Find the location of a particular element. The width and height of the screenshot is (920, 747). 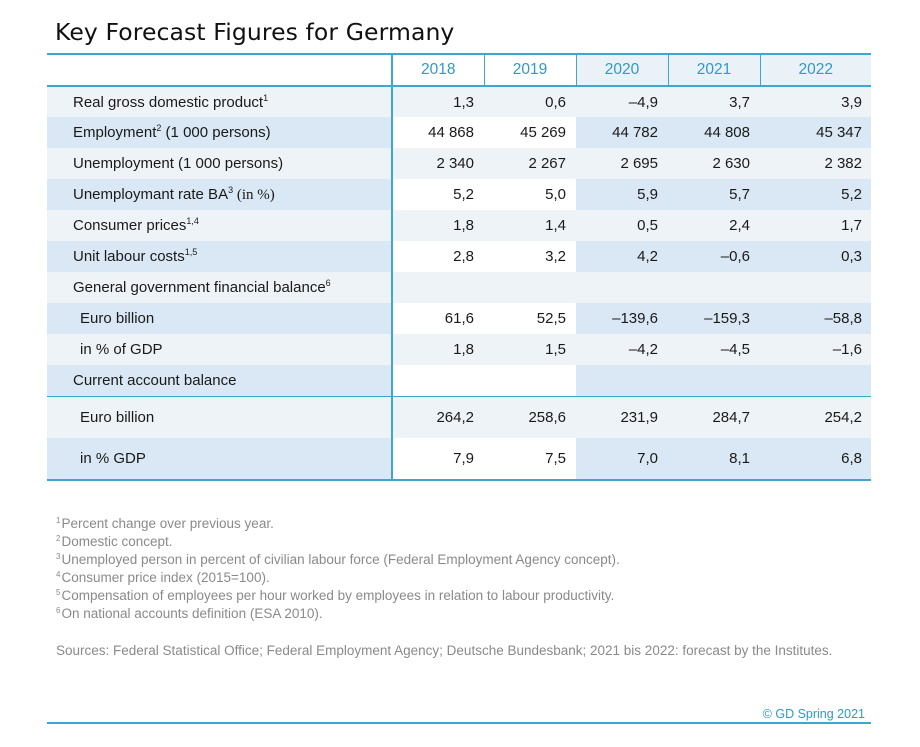

table-row: in % GDP 7,9 7,5 7,0 8,1 6,8 is located at coordinates (459, 459).